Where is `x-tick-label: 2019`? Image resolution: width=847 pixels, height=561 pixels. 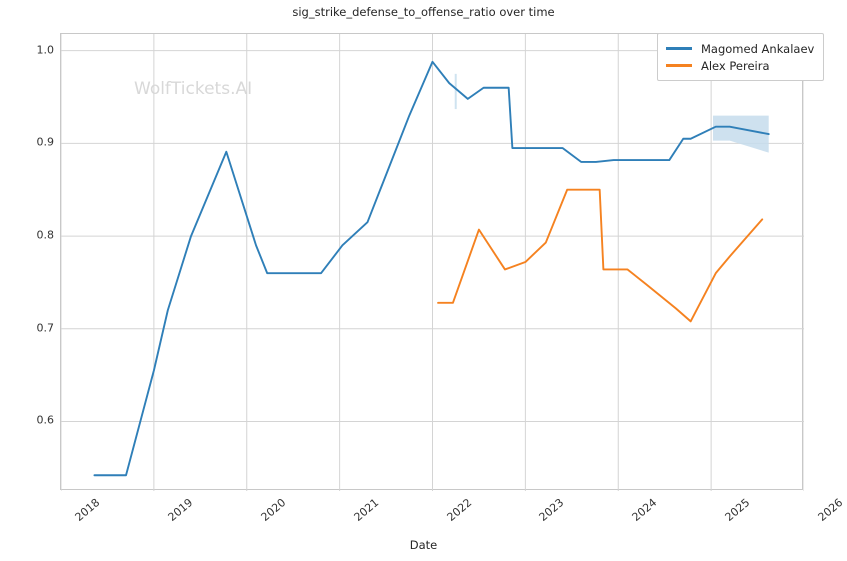 x-tick-label: 2019 is located at coordinates (180, 510).